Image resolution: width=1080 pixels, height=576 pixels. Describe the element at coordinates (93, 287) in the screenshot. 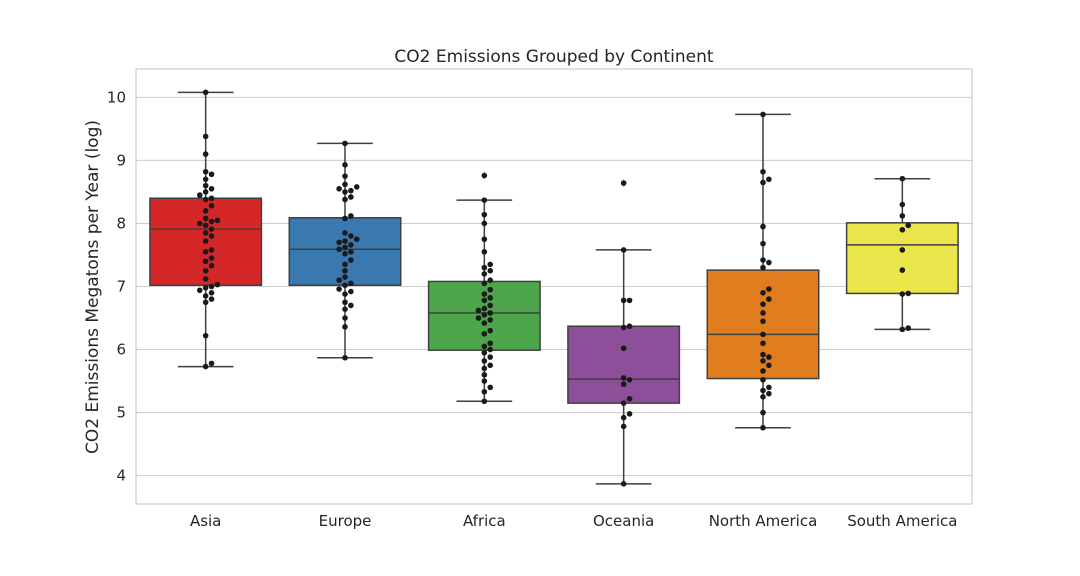

I see `y-axis-label: CO2 Emissions Megatons per Year (log)` at that location.